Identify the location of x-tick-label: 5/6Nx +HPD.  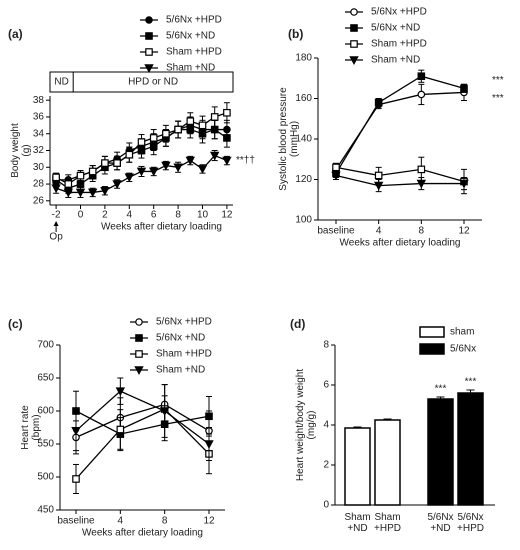
(470, 523).